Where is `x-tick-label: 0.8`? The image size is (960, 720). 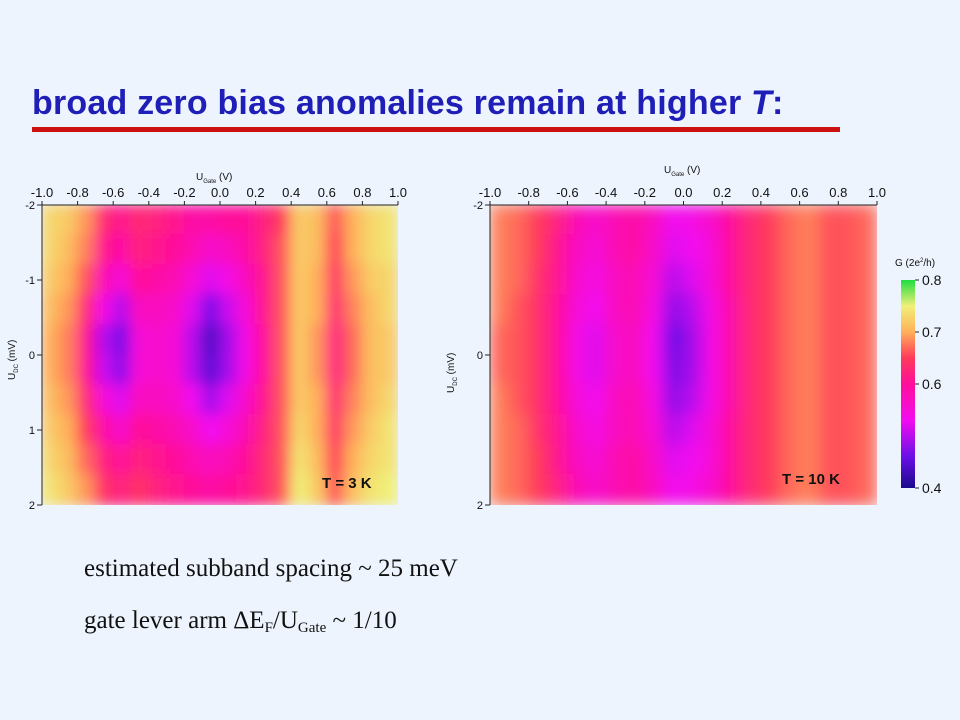
x-tick-label: 0.8 is located at coordinates (838, 192).